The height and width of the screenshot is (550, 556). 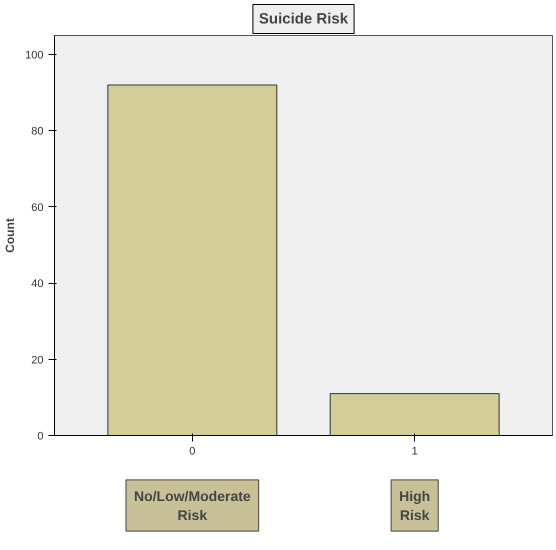 What do you see at coordinates (37, 284) in the screenshot?
I see `y-tick-label: 40` at bounding box center [37, 284].